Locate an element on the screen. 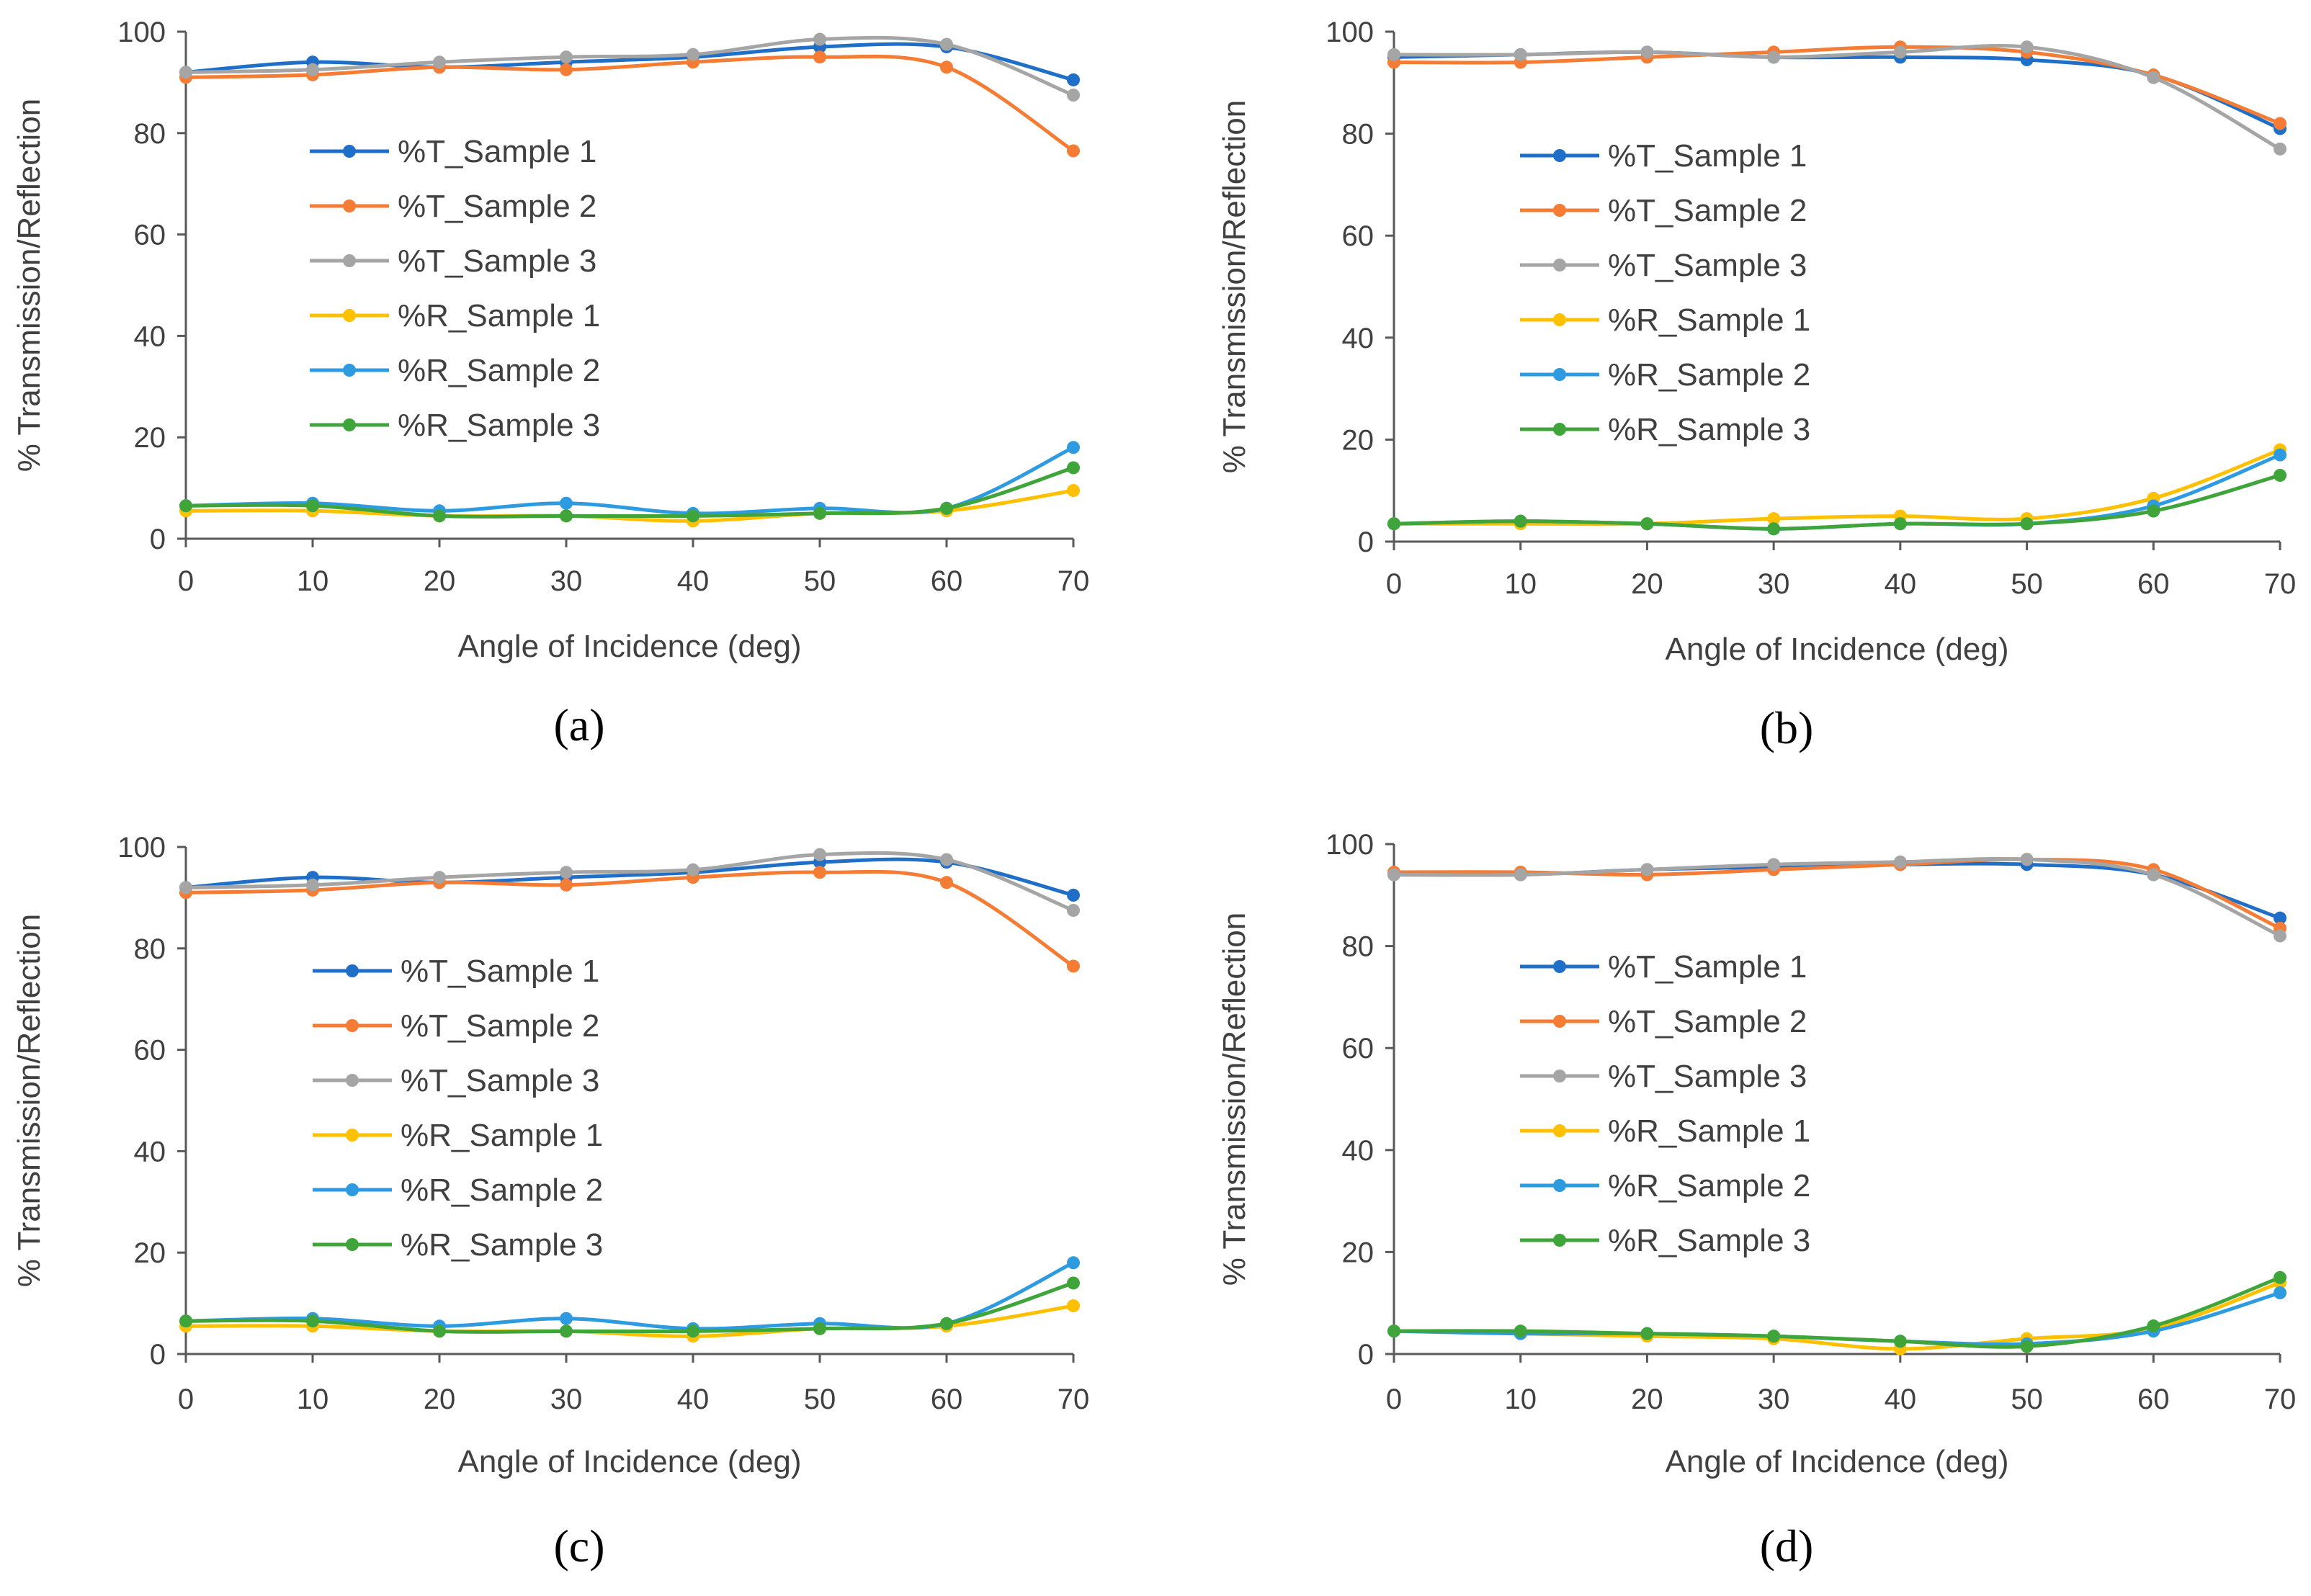 Image resolution: width=2311 pixels, height=1596 pixels. x-tick-label: 30 is located at coordinates (566, 581).